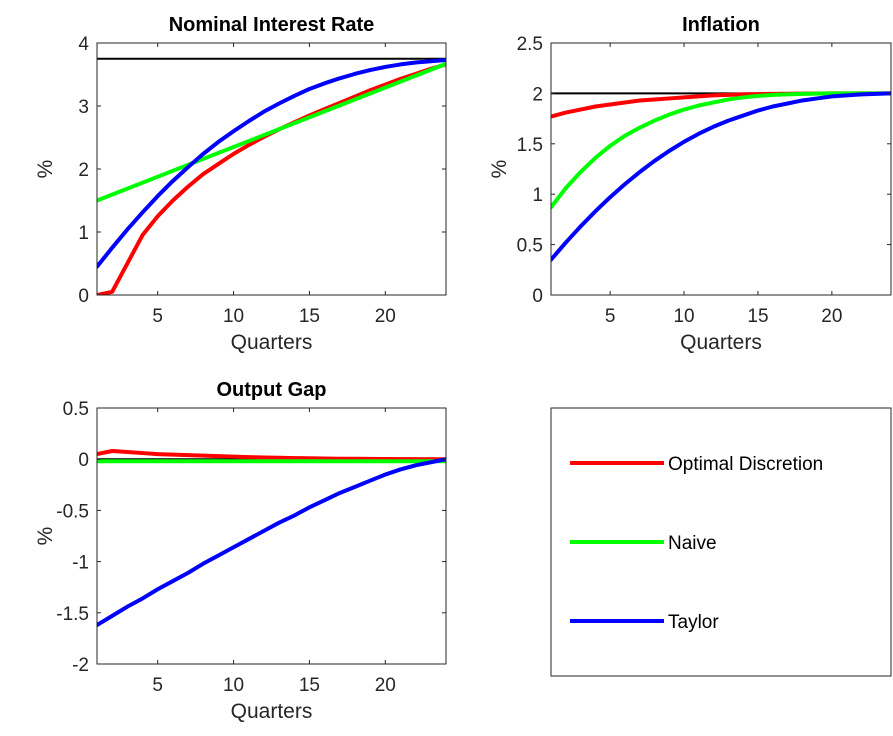 The height and width of the screenshot is (736, 893). Describe the element at coordinates (83, 44) in the screenshot. I see `y-tick-label: 4` at that location.